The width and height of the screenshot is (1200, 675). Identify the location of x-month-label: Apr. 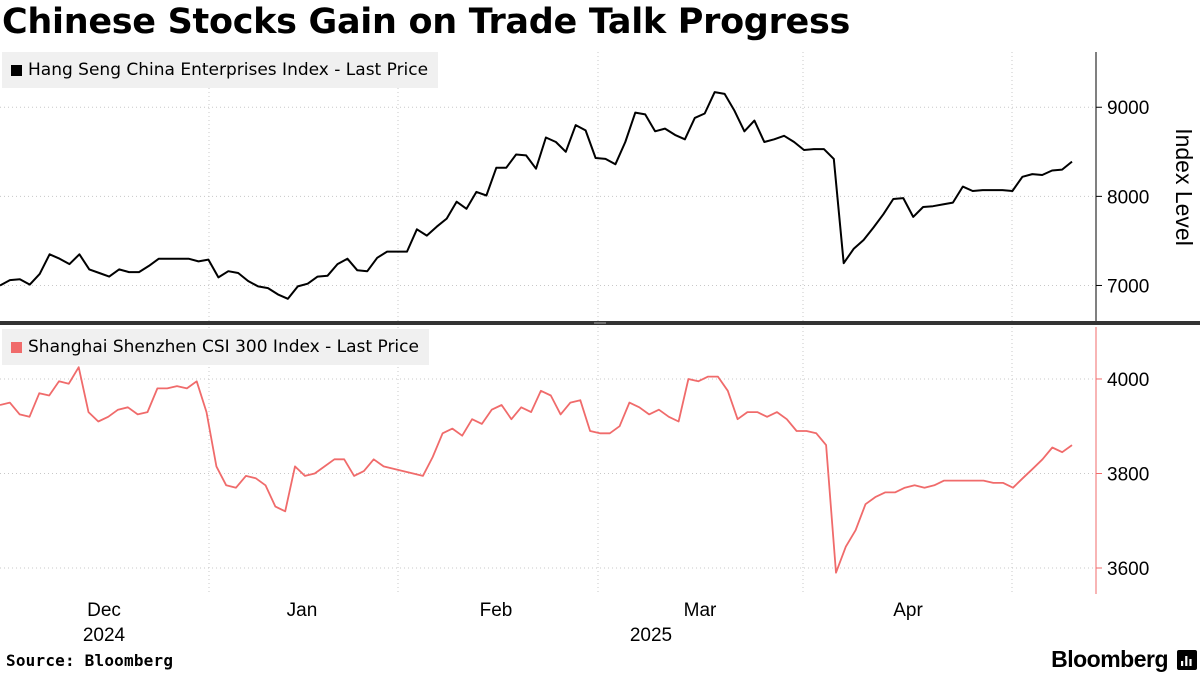
(908, 610).